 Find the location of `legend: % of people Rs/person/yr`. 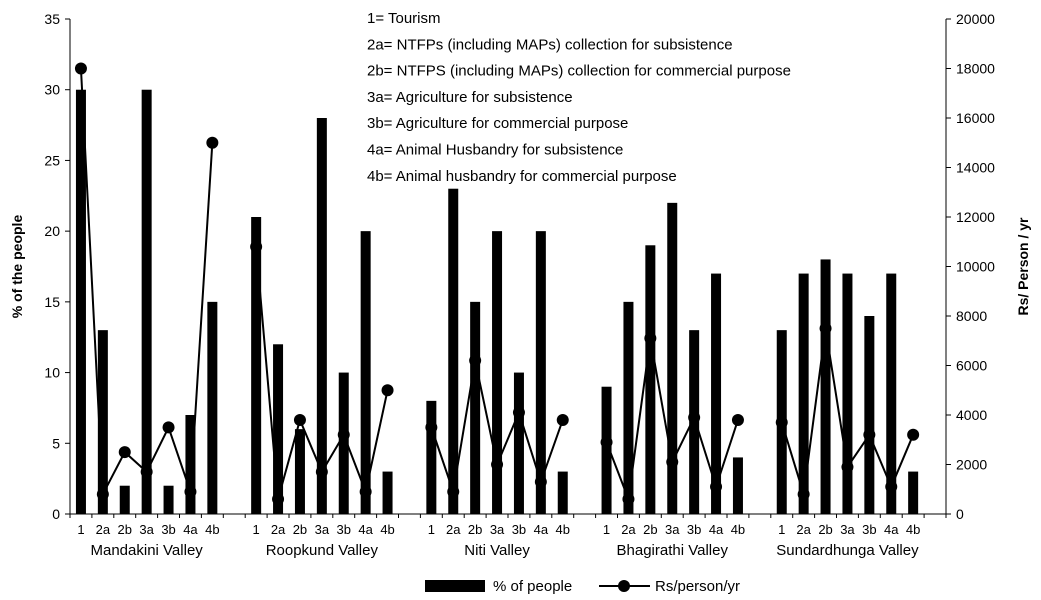

legend: % of people Rs/person/yr is located at coordinates (582, 586).